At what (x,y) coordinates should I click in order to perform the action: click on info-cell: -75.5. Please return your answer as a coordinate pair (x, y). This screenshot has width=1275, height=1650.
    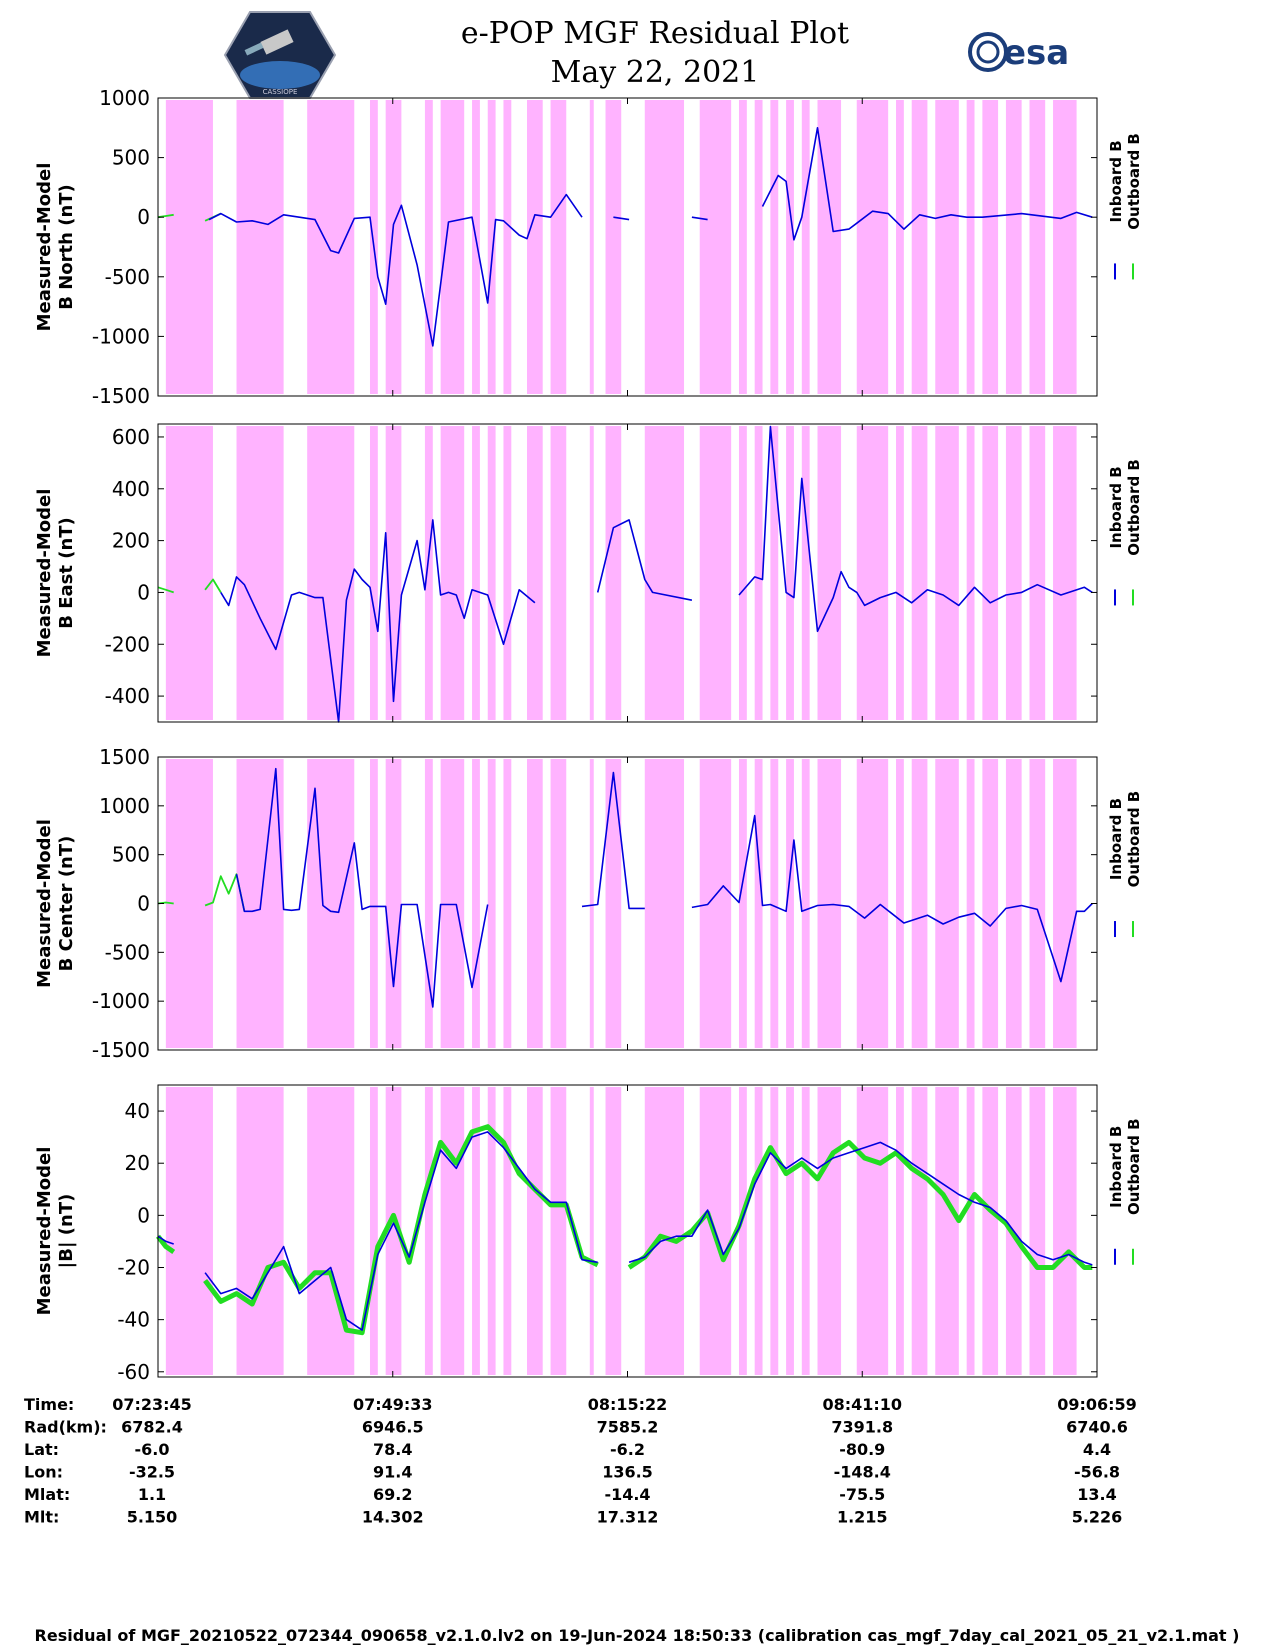
    Looking at the image, I should click on (862, 1494).